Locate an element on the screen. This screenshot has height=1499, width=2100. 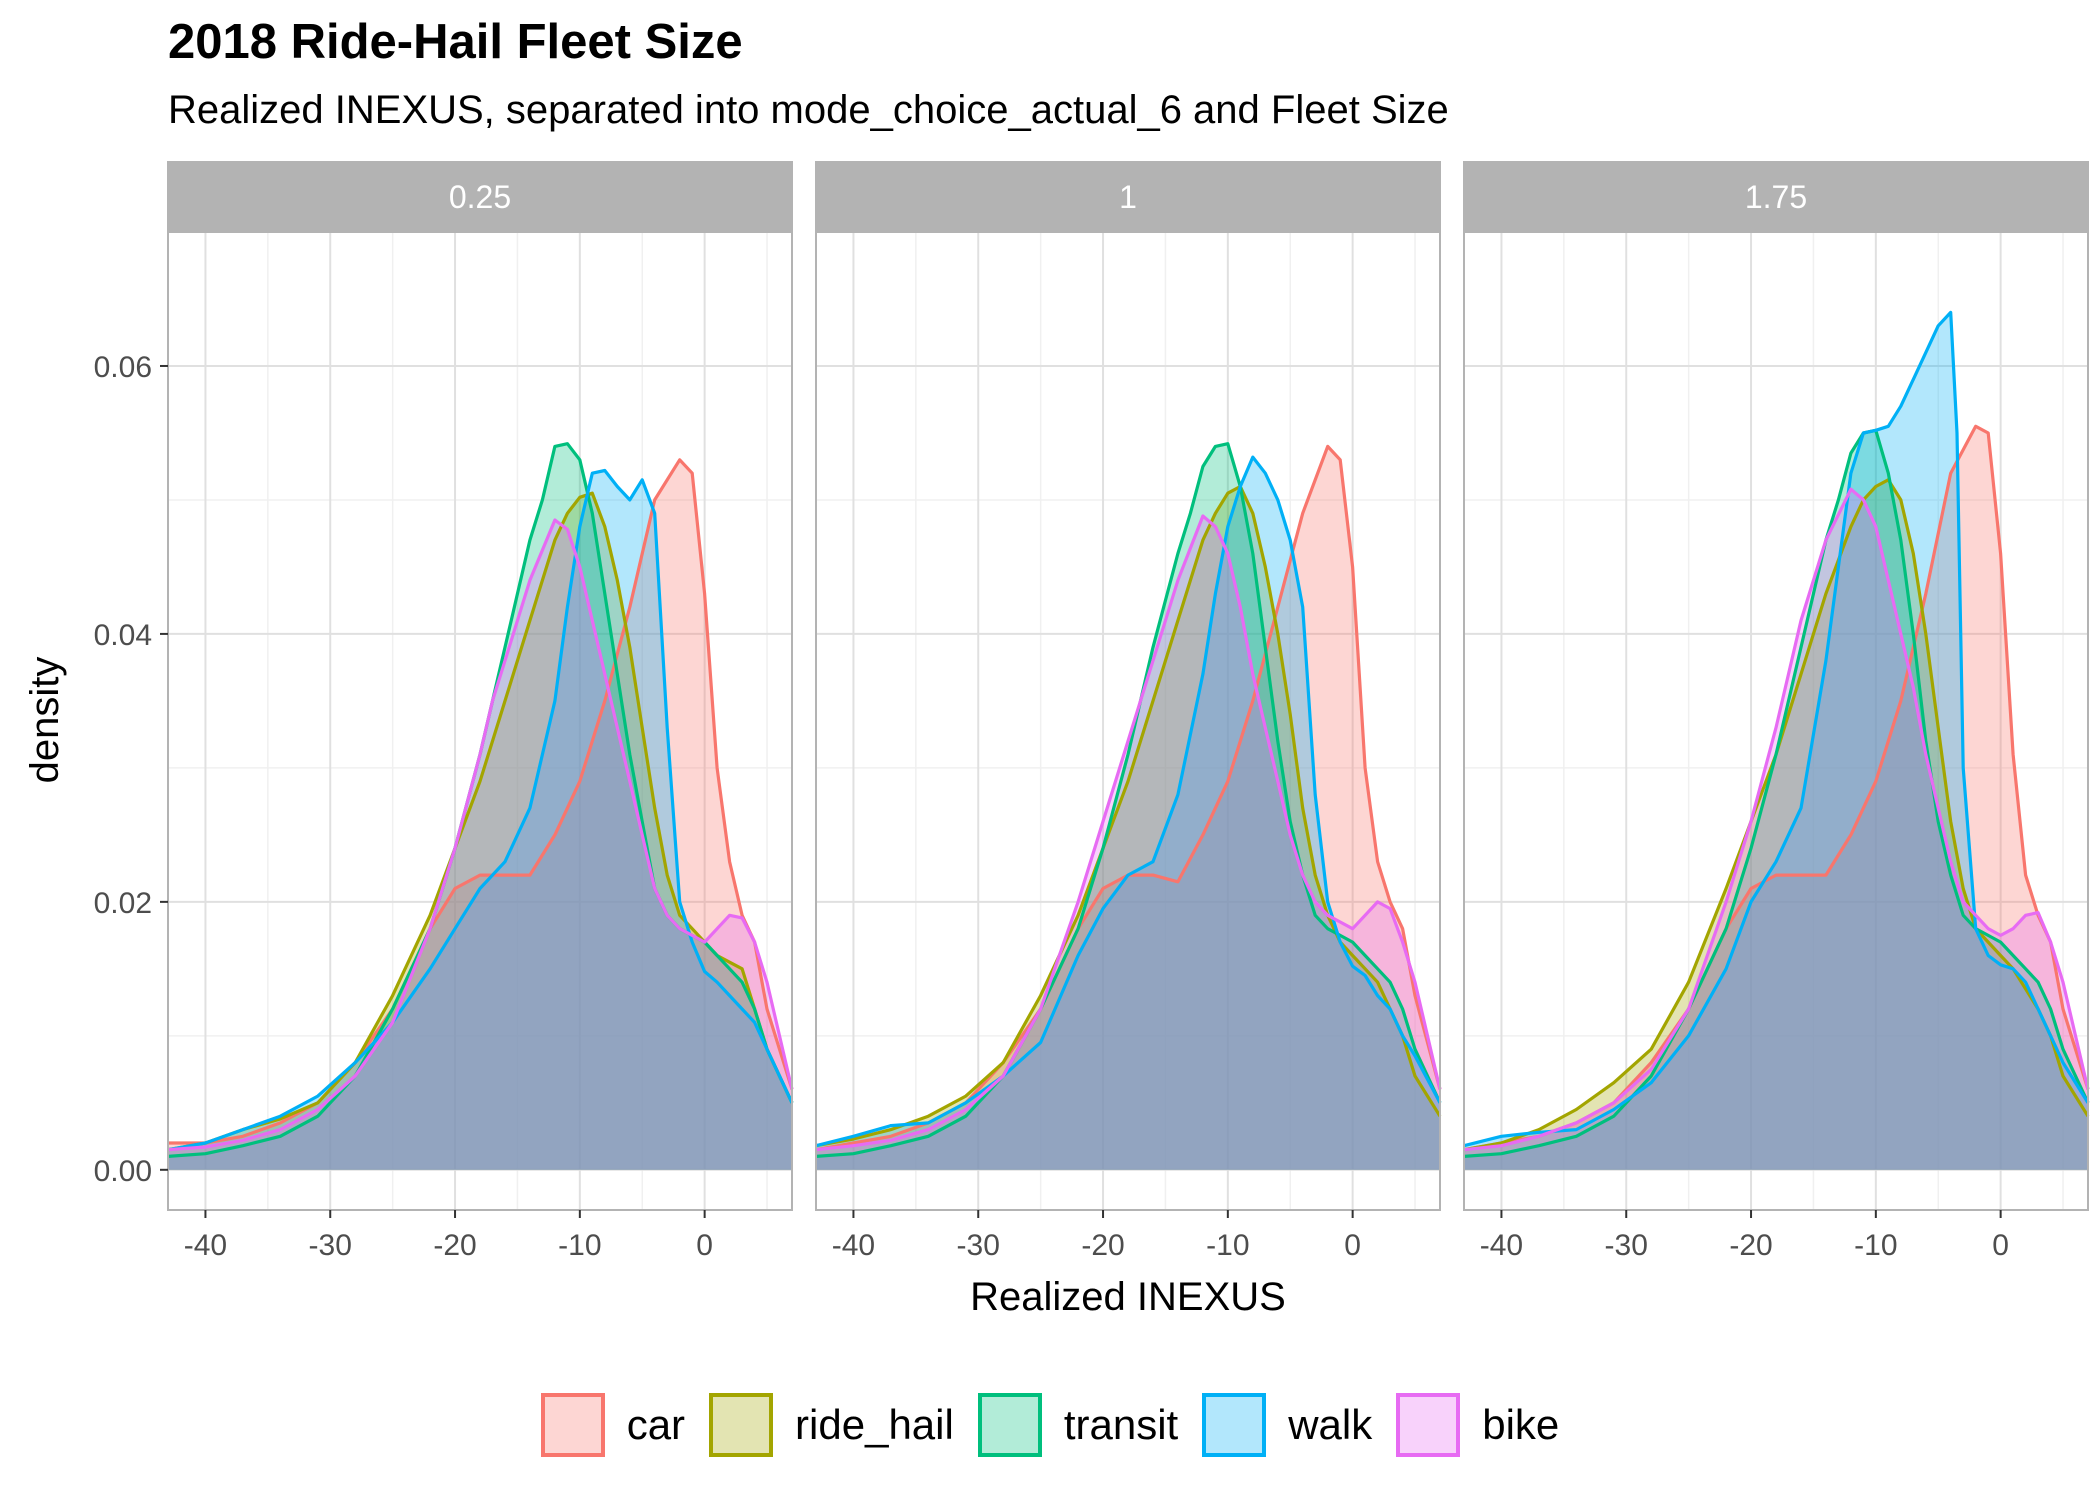
legend: car ride_hail transit walk bike is located at coordinates (1050, 1425).